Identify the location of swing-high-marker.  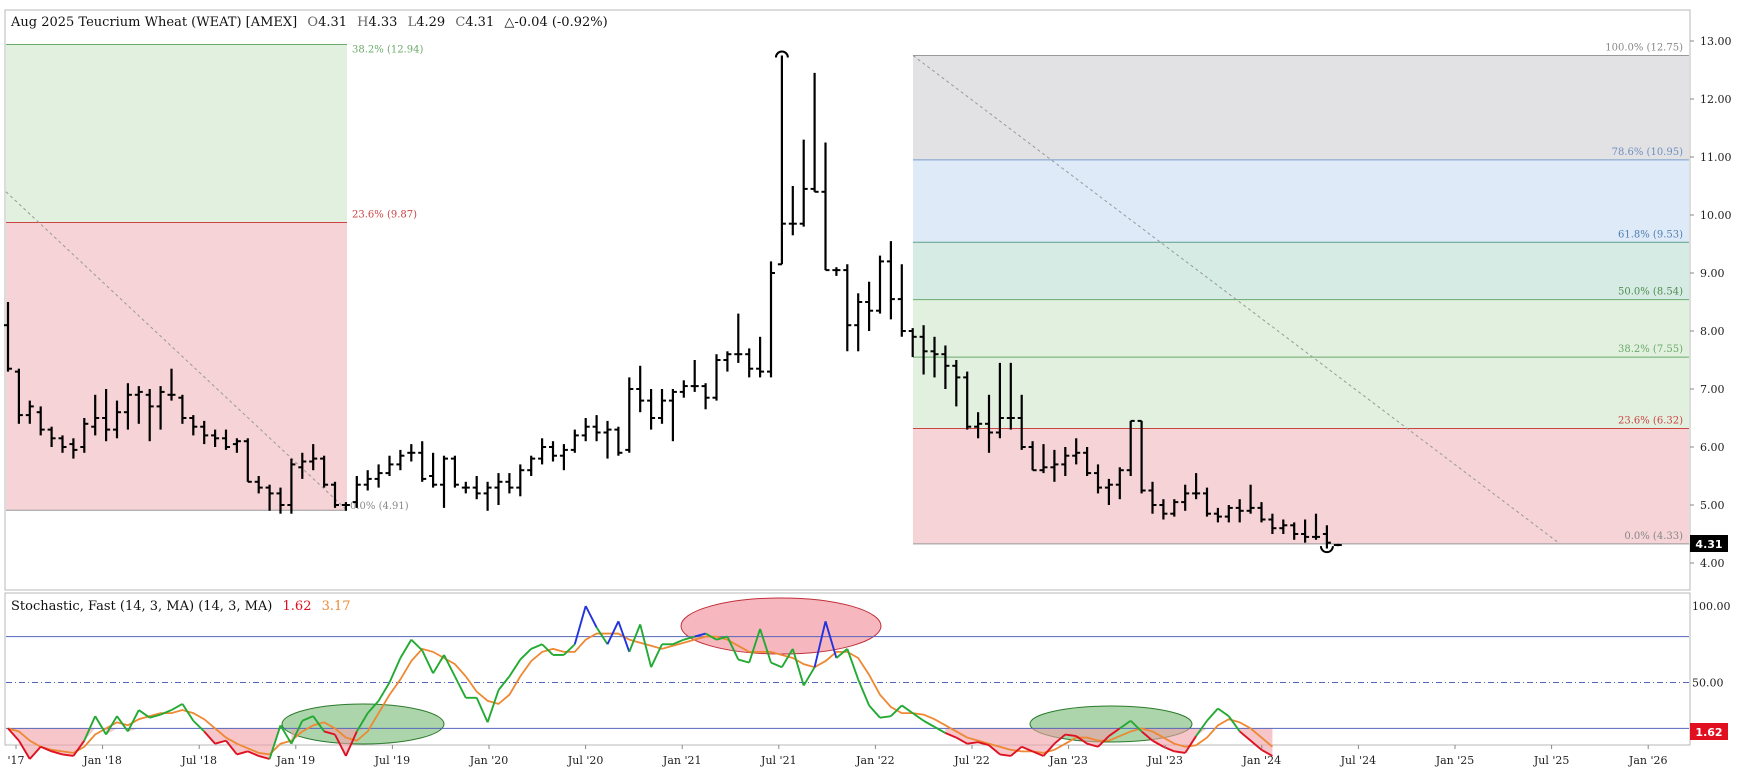
(781, 54).